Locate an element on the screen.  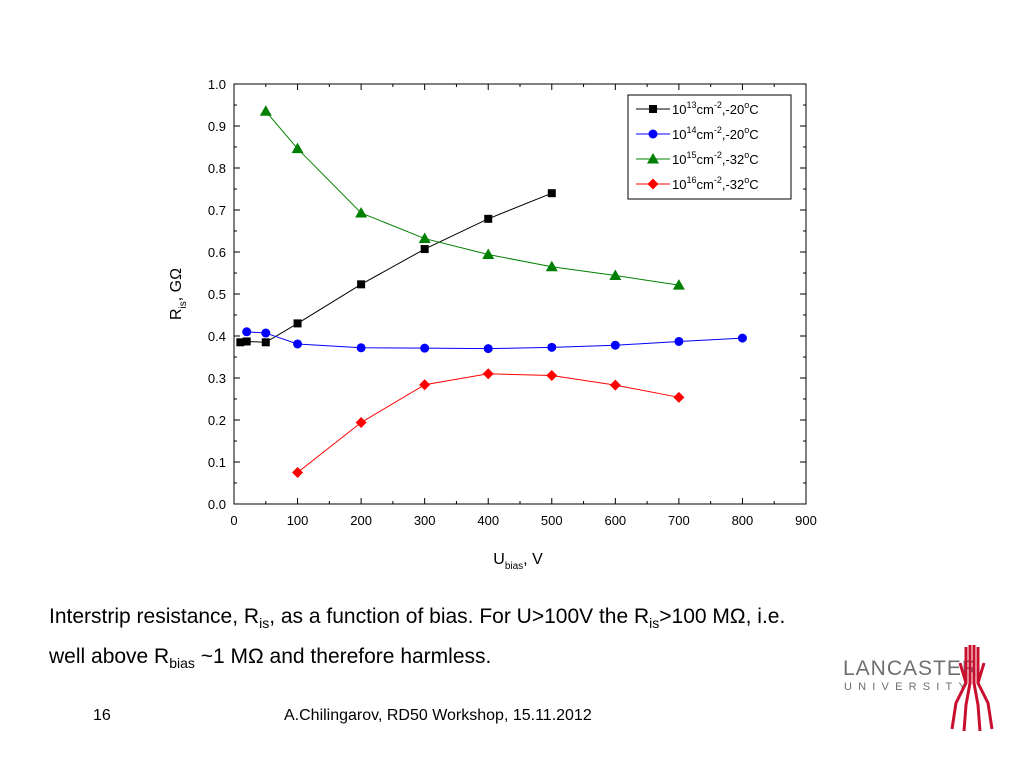
y-tick-label: 1.0 is located at coordinates (217, 84).